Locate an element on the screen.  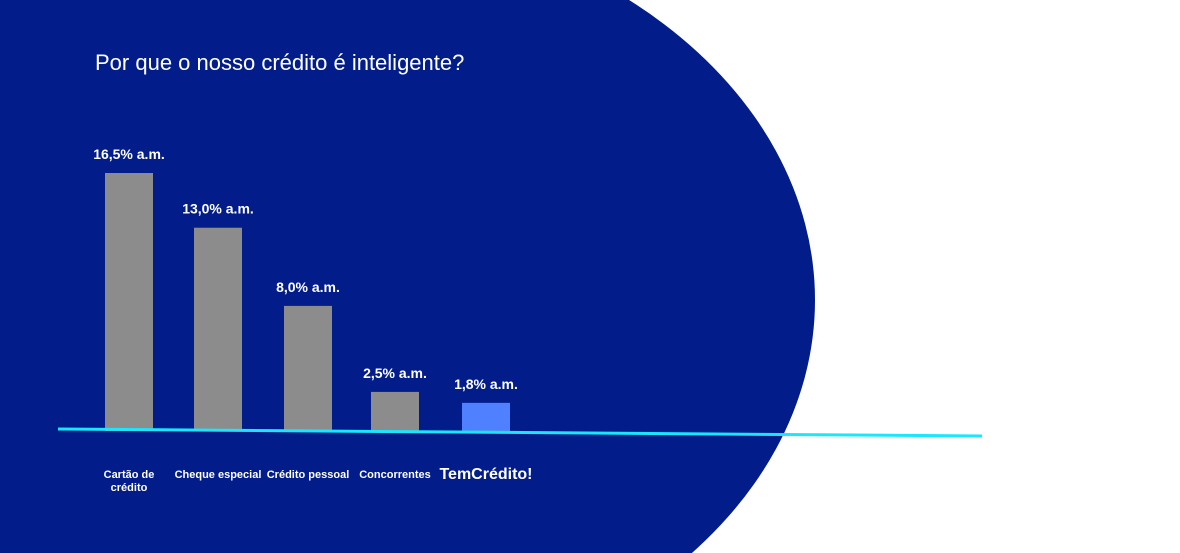
category-label: Cartão de crédito is located at coordinates (129, 481).